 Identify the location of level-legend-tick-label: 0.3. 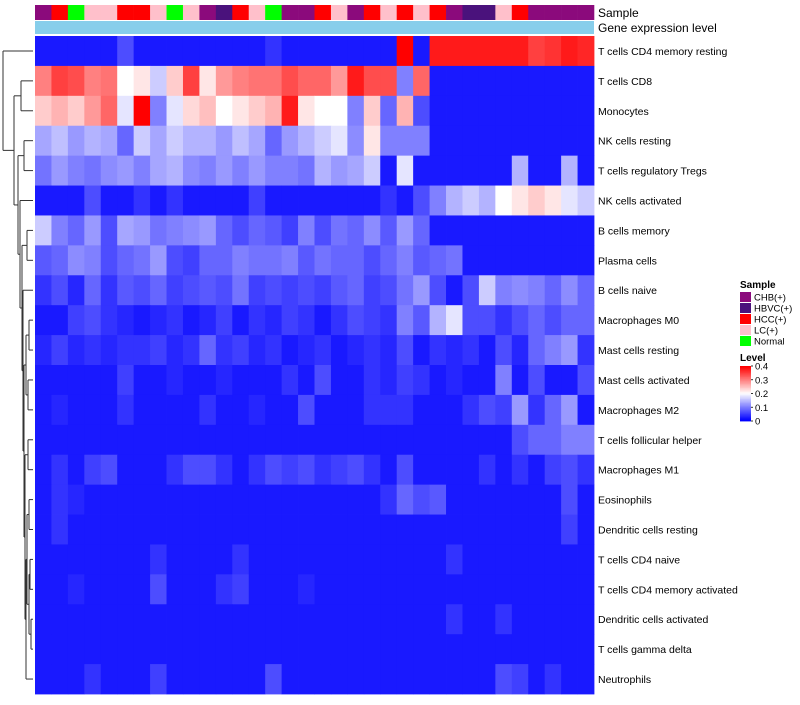
(761, 380).